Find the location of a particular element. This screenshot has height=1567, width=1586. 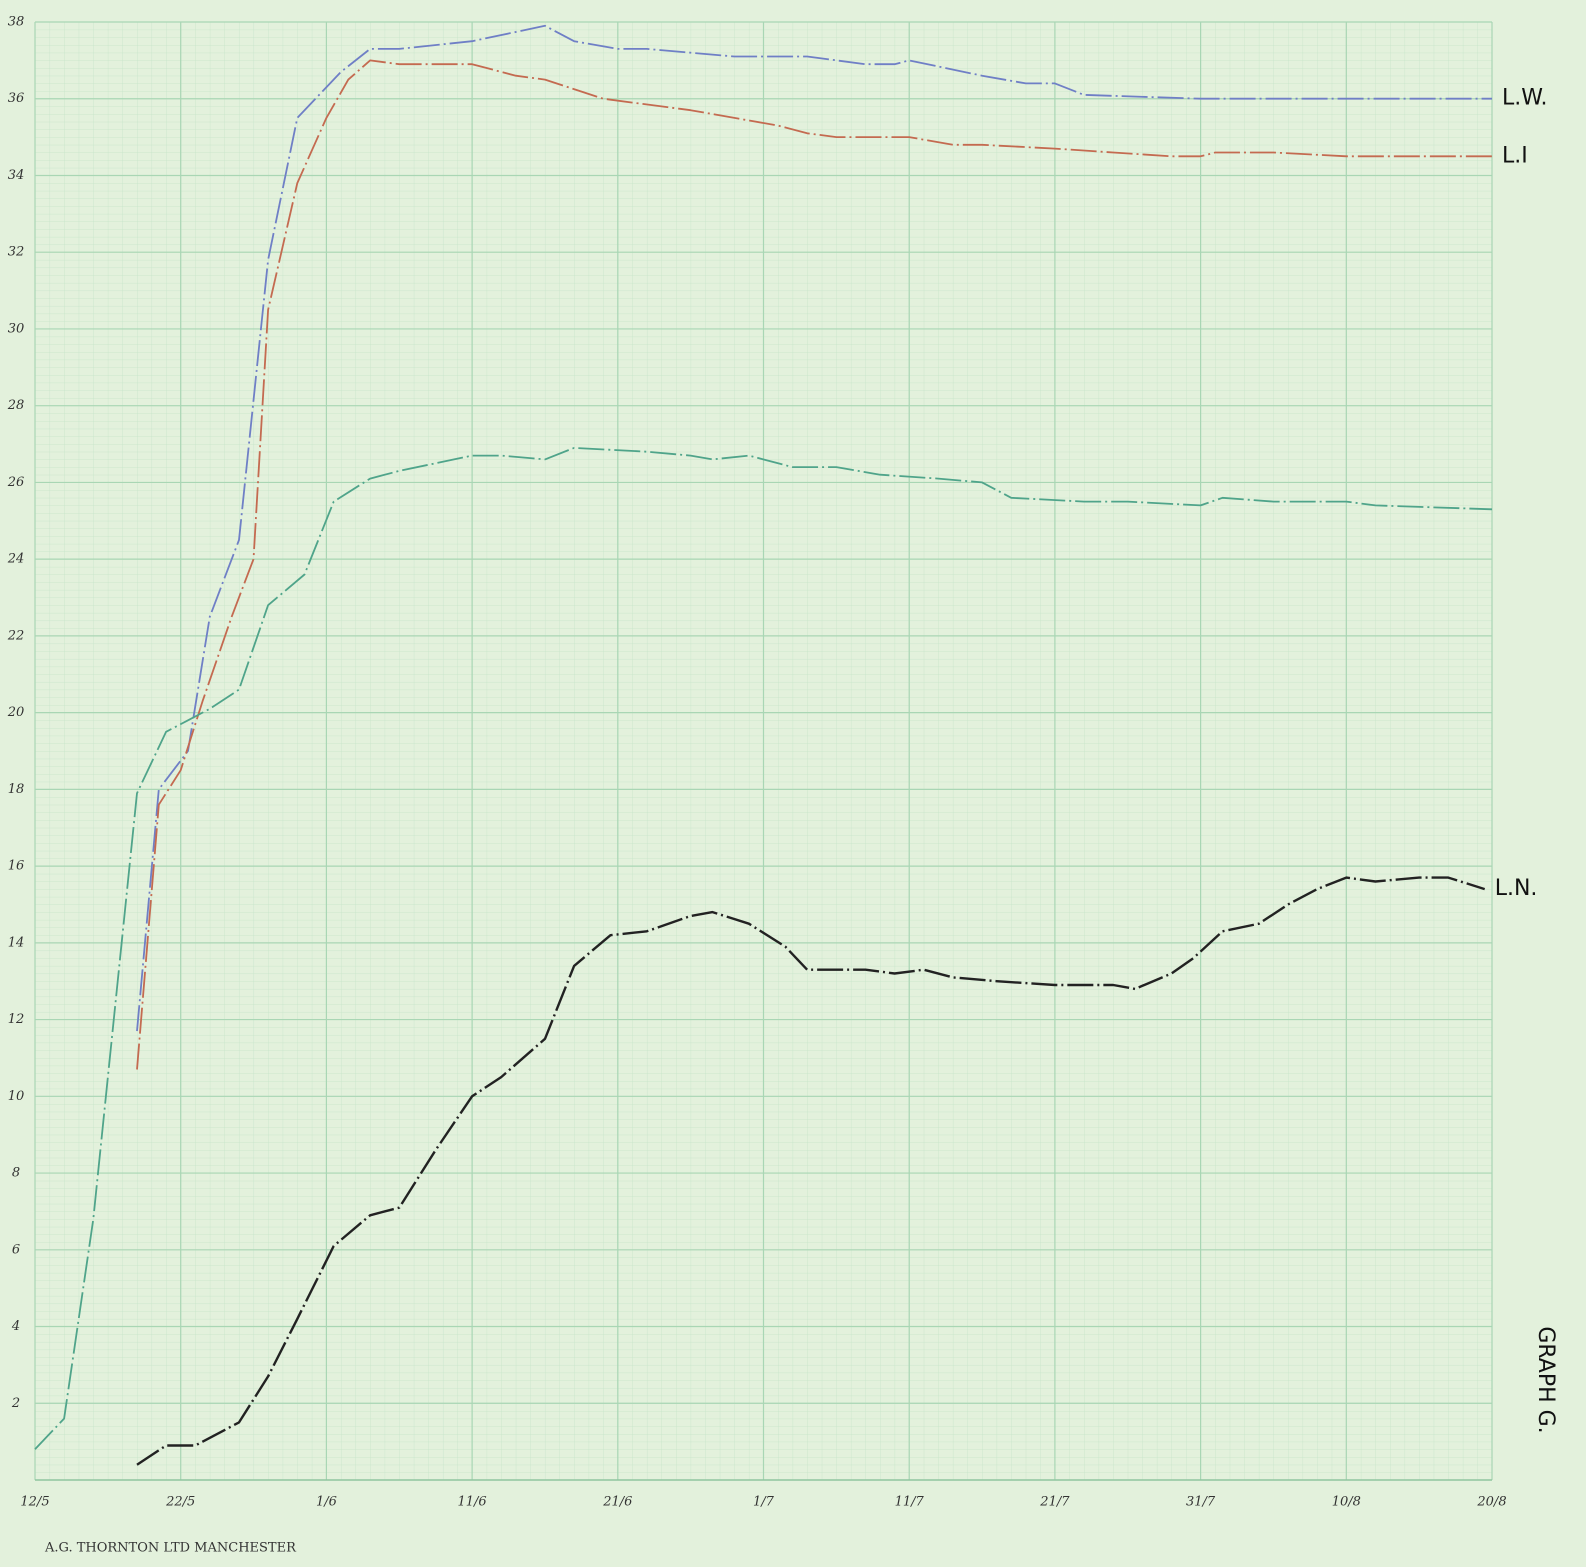

x-tick-label: 31/7 is located at coordinates (1201, 1502).